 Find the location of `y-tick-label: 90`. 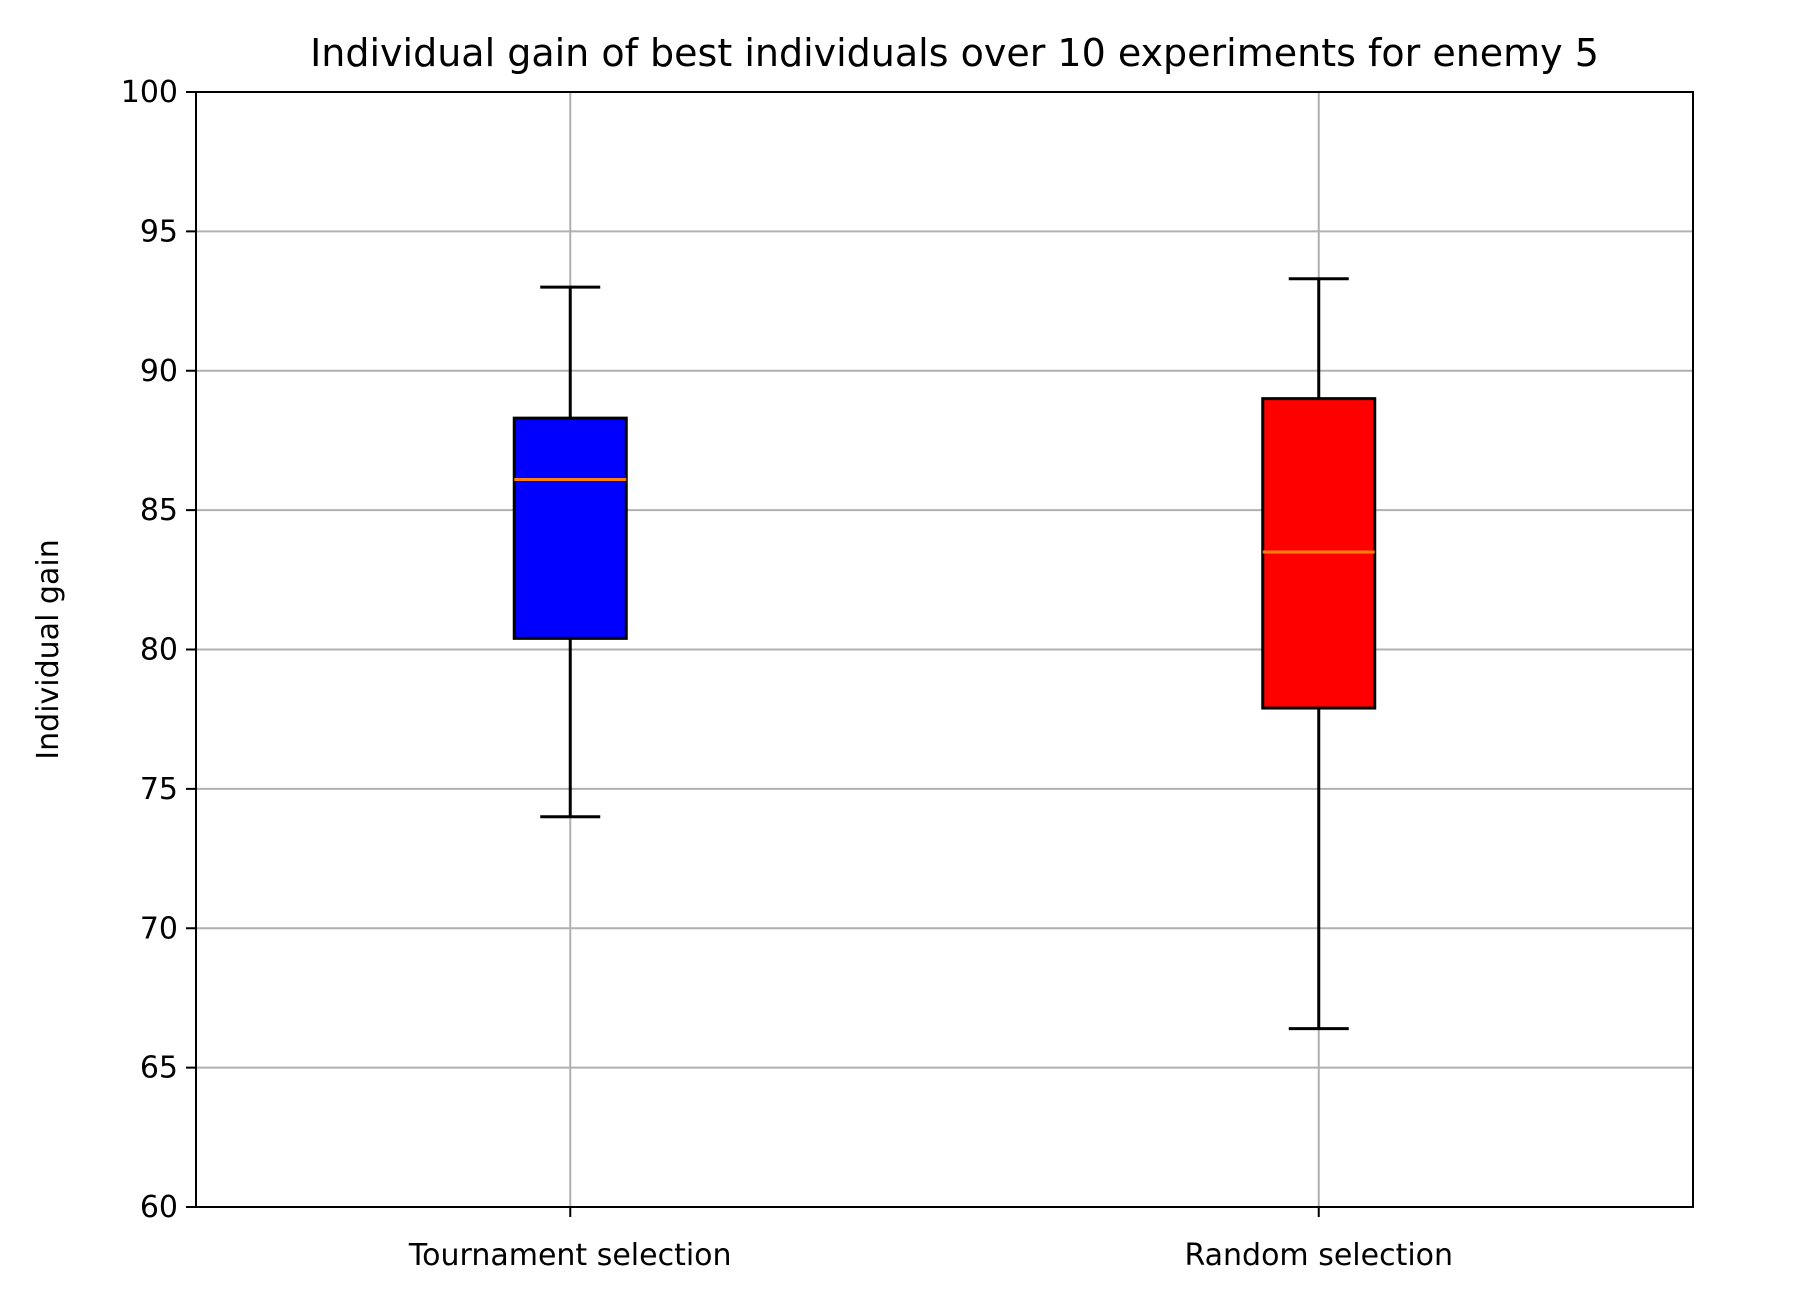

y-tick-label: 90 is located at coordinates (159, 371).